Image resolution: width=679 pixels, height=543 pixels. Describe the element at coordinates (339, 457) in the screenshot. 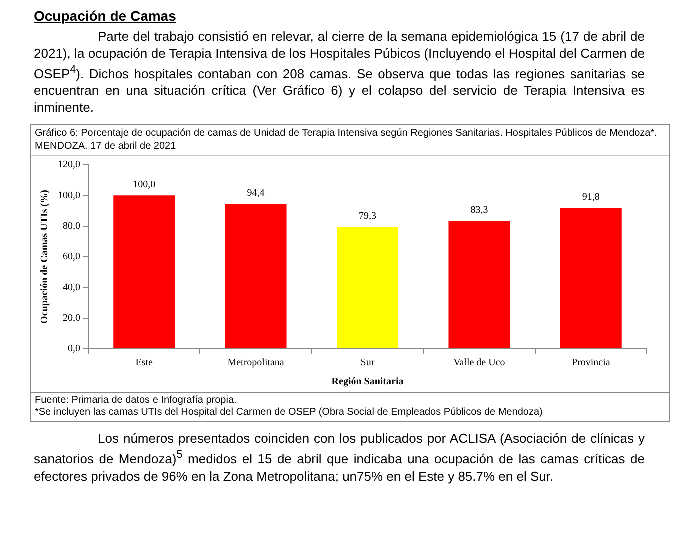

I see `text: Los números presentados coinciden con los publicados por ACLISA (Asociación de clínicas y sanatorios de Mendoza)$^{5}$ medidos el 15 de abril que indicaba una ocupación de las camas críticas de efectores privados de 96% en la Zona Metropolitana; un75% en el Este y 85.7% en el Sur.` at that location.